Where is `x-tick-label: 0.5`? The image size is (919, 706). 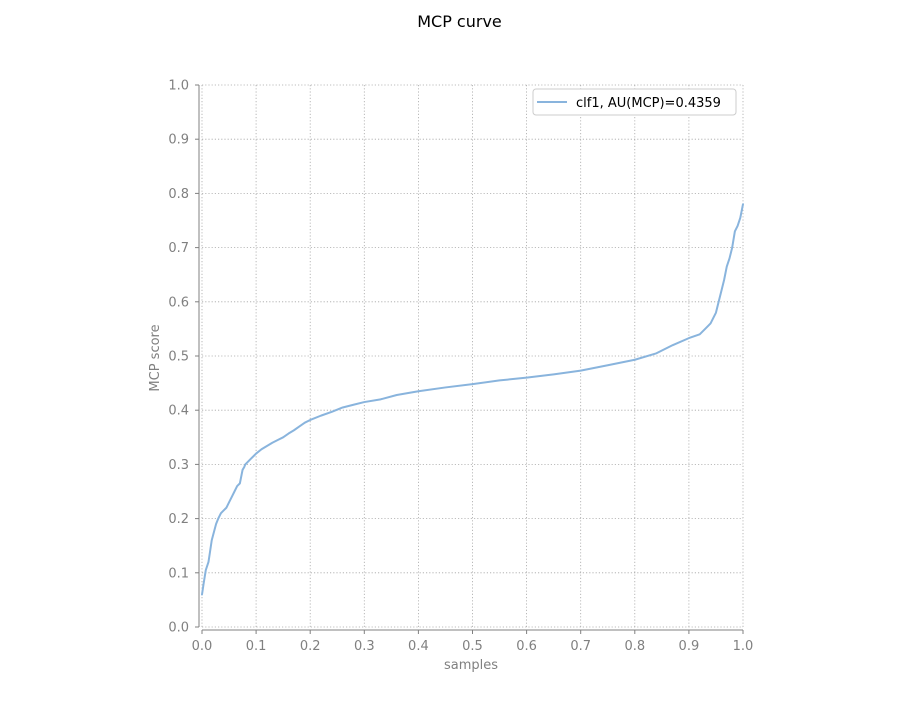 x-tick-label: 0.5 is located at coordinates (472, 646).